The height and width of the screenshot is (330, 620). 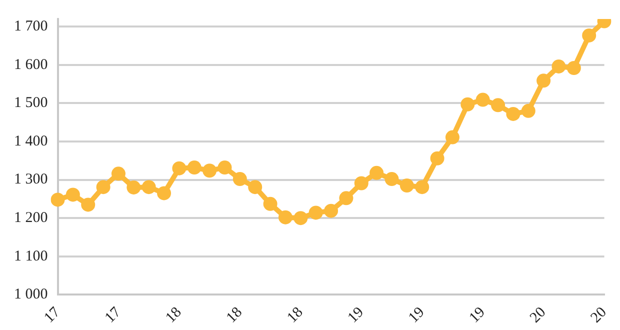 What do you see at coordinates (31, 103) in the screenshot?
I see `y-tick-label: 1 500` at bounding box center [31, 103].